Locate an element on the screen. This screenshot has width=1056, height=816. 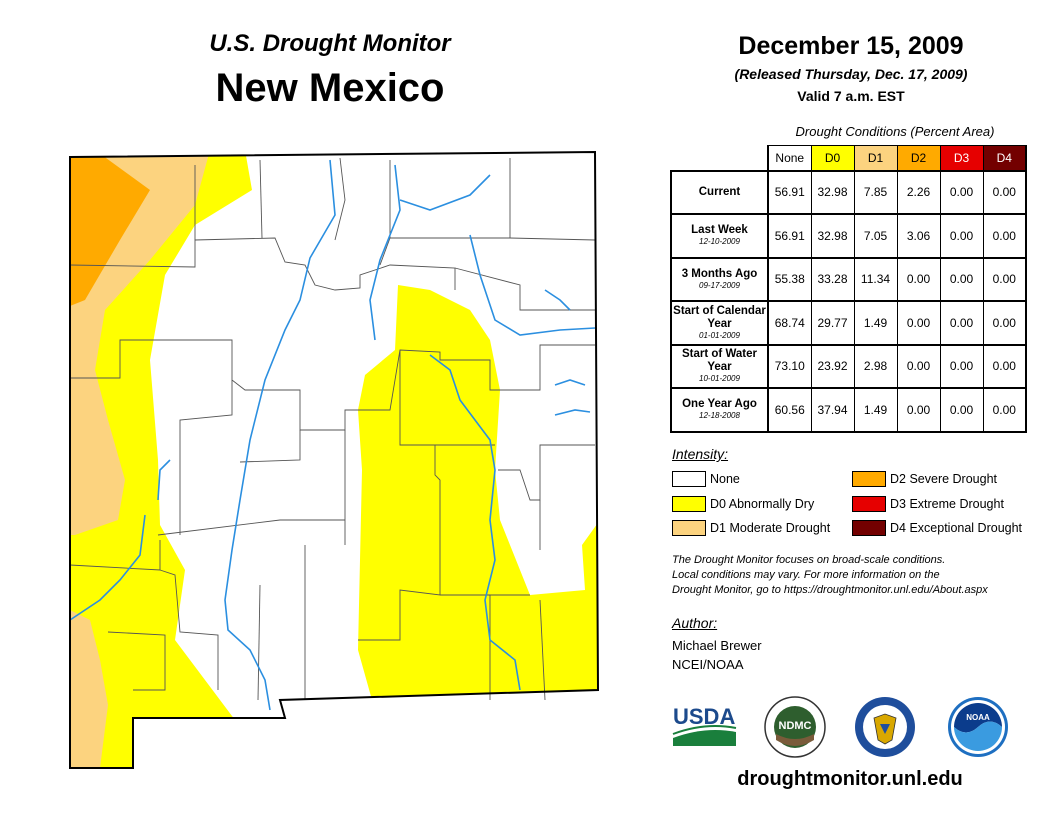
legend-swatch-none is located at coordinates (689, 479).